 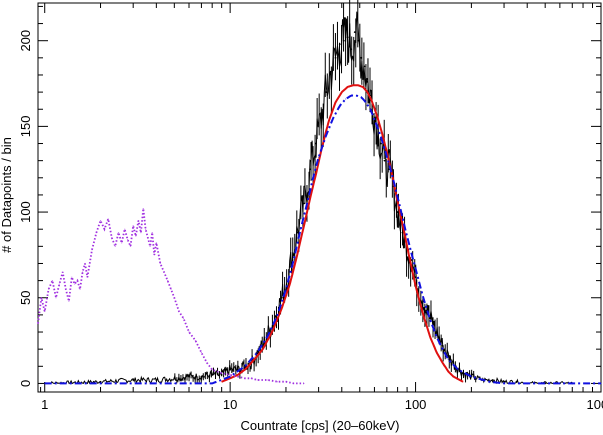 I want to click on x-tick-label: 100, so click(x=416, y=404).